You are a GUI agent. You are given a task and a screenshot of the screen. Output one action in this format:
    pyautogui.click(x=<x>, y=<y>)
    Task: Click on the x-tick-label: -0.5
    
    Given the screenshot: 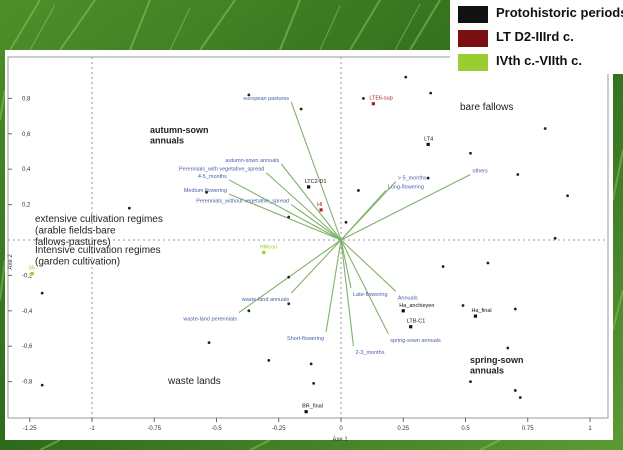 What is the action you would take?
    pyautogui.click(x=216, y=429)
    